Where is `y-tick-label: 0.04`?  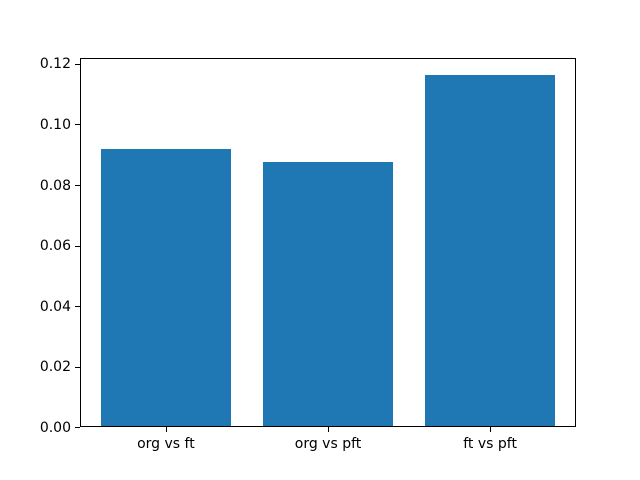 y-tick-label: 0.04 is located at coordinates (55, 306).